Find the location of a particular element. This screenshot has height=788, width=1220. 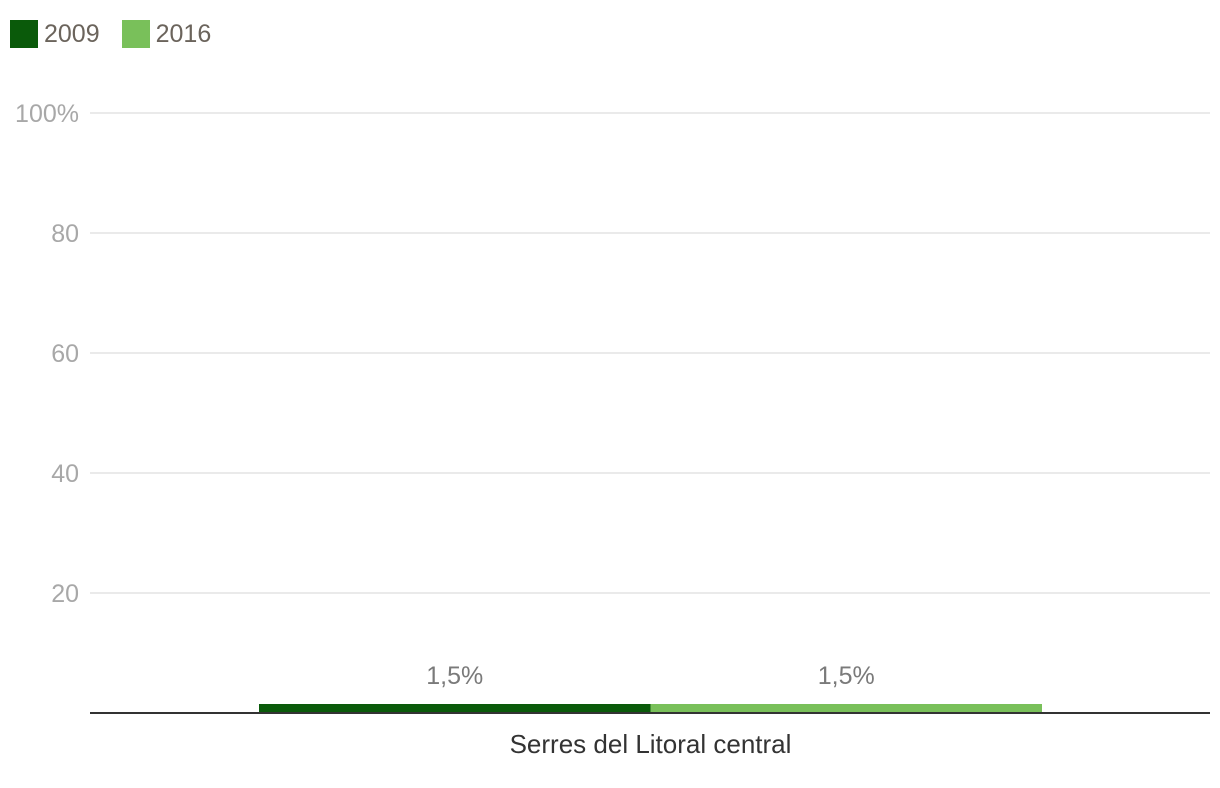

y-tick-label-60: 60 is located at coordinates (65, 354).